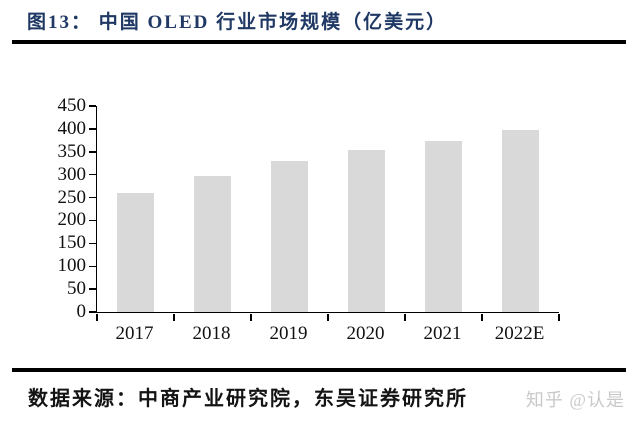 The width and height of the screenshot is (631, 421). Describe the element at coordinates (72, 266) in the screenshot. I see `y-axis-label-100: 100` at that location.